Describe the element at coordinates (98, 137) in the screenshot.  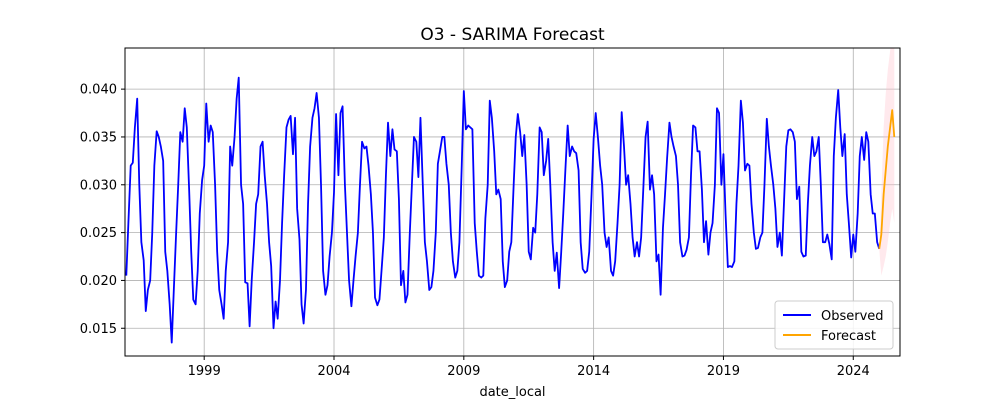
I see `y-tick-label: 0.035` at that location.